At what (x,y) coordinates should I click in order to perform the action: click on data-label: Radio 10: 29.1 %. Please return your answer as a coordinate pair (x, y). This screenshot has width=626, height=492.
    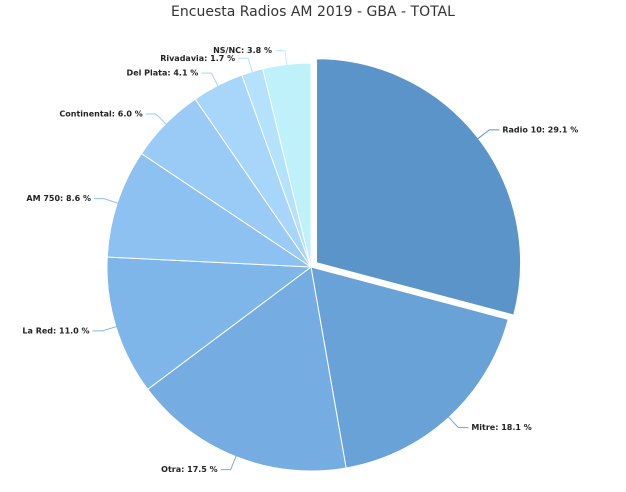
    Looking at the image, I should click on (540, 129).